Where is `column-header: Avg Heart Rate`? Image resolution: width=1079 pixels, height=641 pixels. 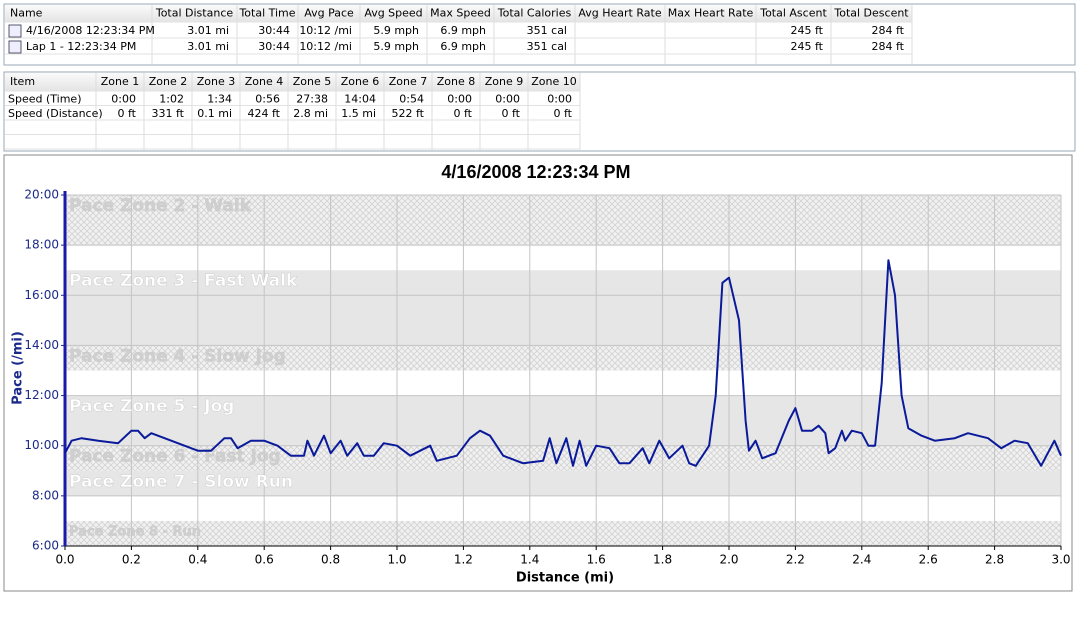 column-header: Avg Heart Rate is located at coordinates (619, 13).